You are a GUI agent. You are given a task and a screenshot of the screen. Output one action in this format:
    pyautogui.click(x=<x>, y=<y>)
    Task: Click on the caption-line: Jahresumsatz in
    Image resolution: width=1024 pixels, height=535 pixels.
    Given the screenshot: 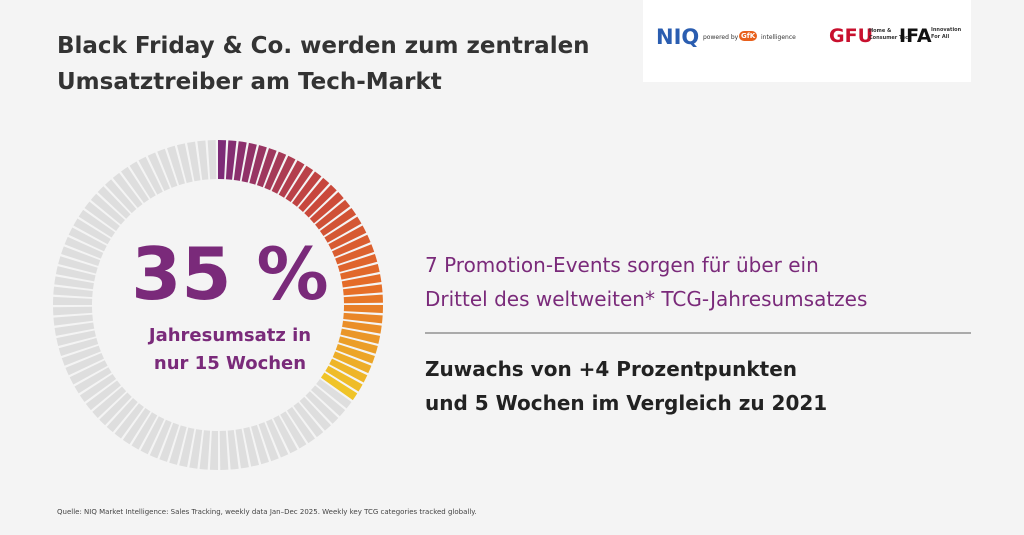 What is the action you would take?
    pyautogui.click(x=230, y=335)
    